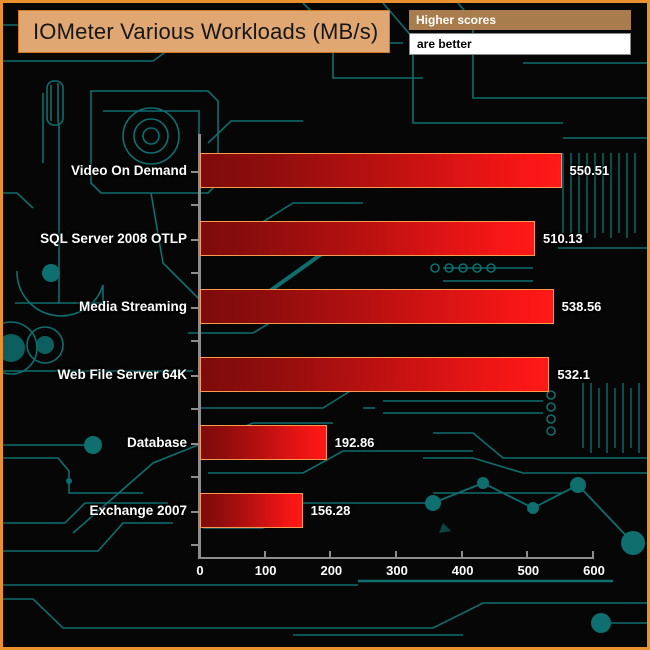 The height and width of the screenshot is (650, 650). I want to click on bar-value-label: 538.56, so click(581, 306).